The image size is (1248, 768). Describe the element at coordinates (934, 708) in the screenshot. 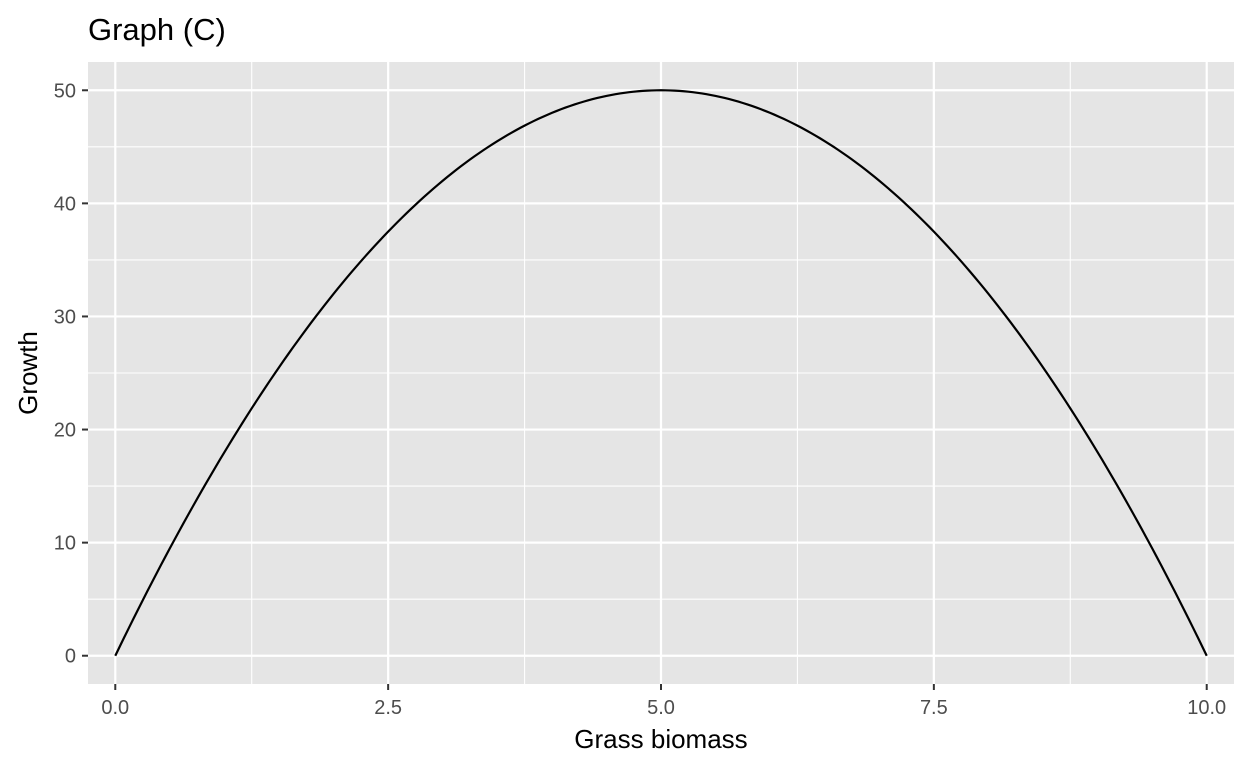

I see `x-tick-label: 7.5` at that location.